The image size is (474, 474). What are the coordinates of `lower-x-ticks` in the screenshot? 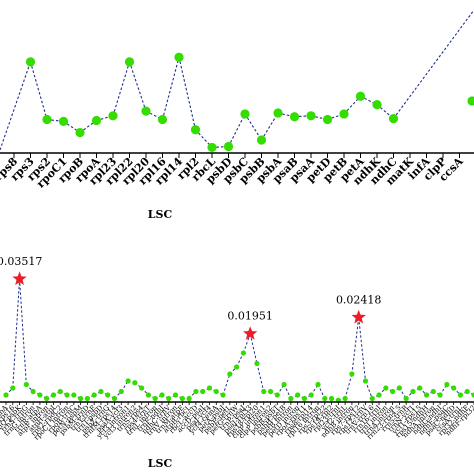 It's located at (239, 403).